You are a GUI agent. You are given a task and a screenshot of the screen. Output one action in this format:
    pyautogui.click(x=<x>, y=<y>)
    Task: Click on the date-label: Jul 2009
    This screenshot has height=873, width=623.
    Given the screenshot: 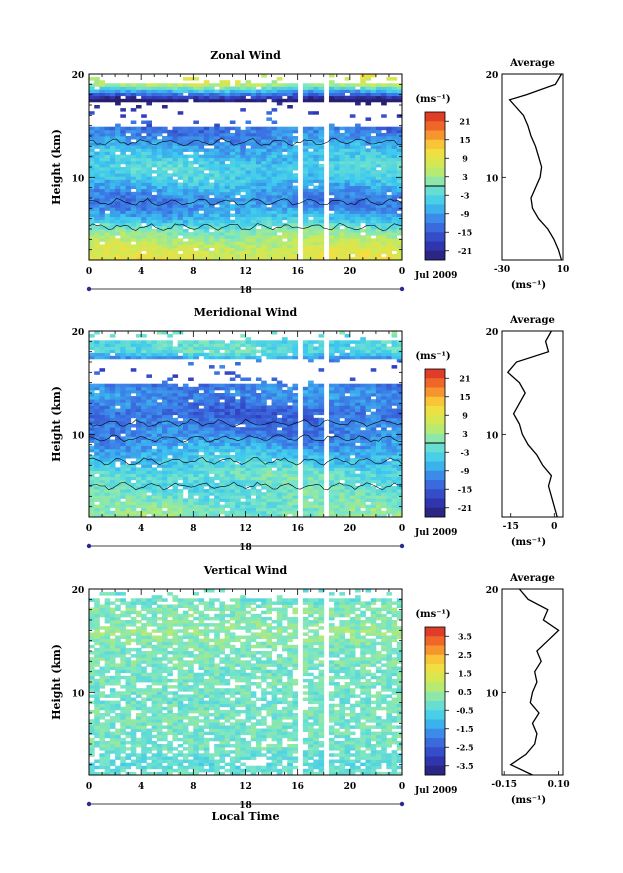 What is the action you would take?
    pyautogui.click(x=435, y=276)
    